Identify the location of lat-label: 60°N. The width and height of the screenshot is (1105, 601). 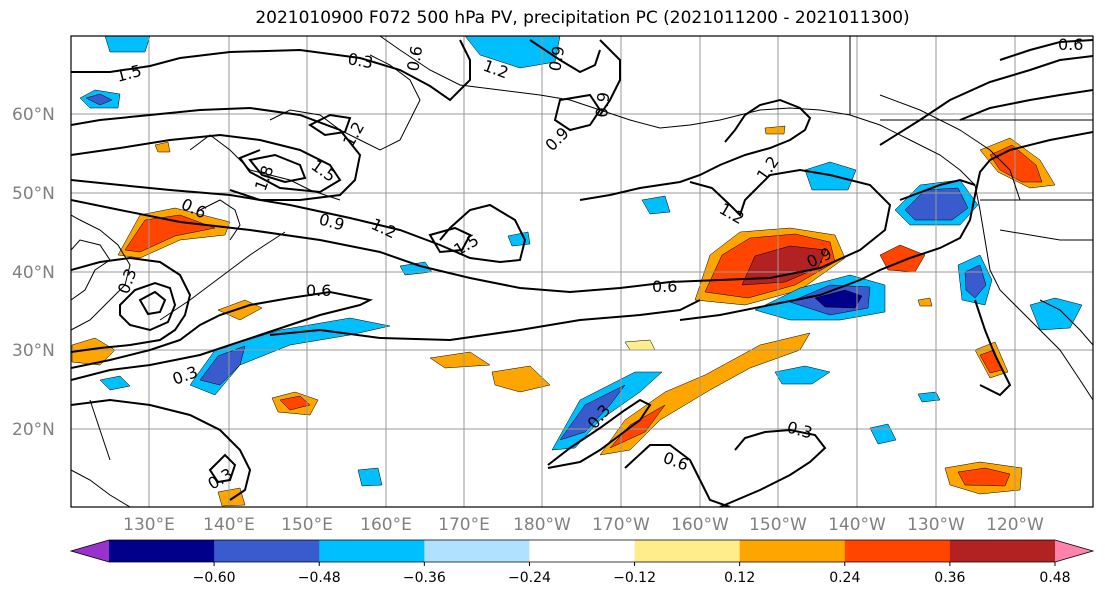
(33, 115).